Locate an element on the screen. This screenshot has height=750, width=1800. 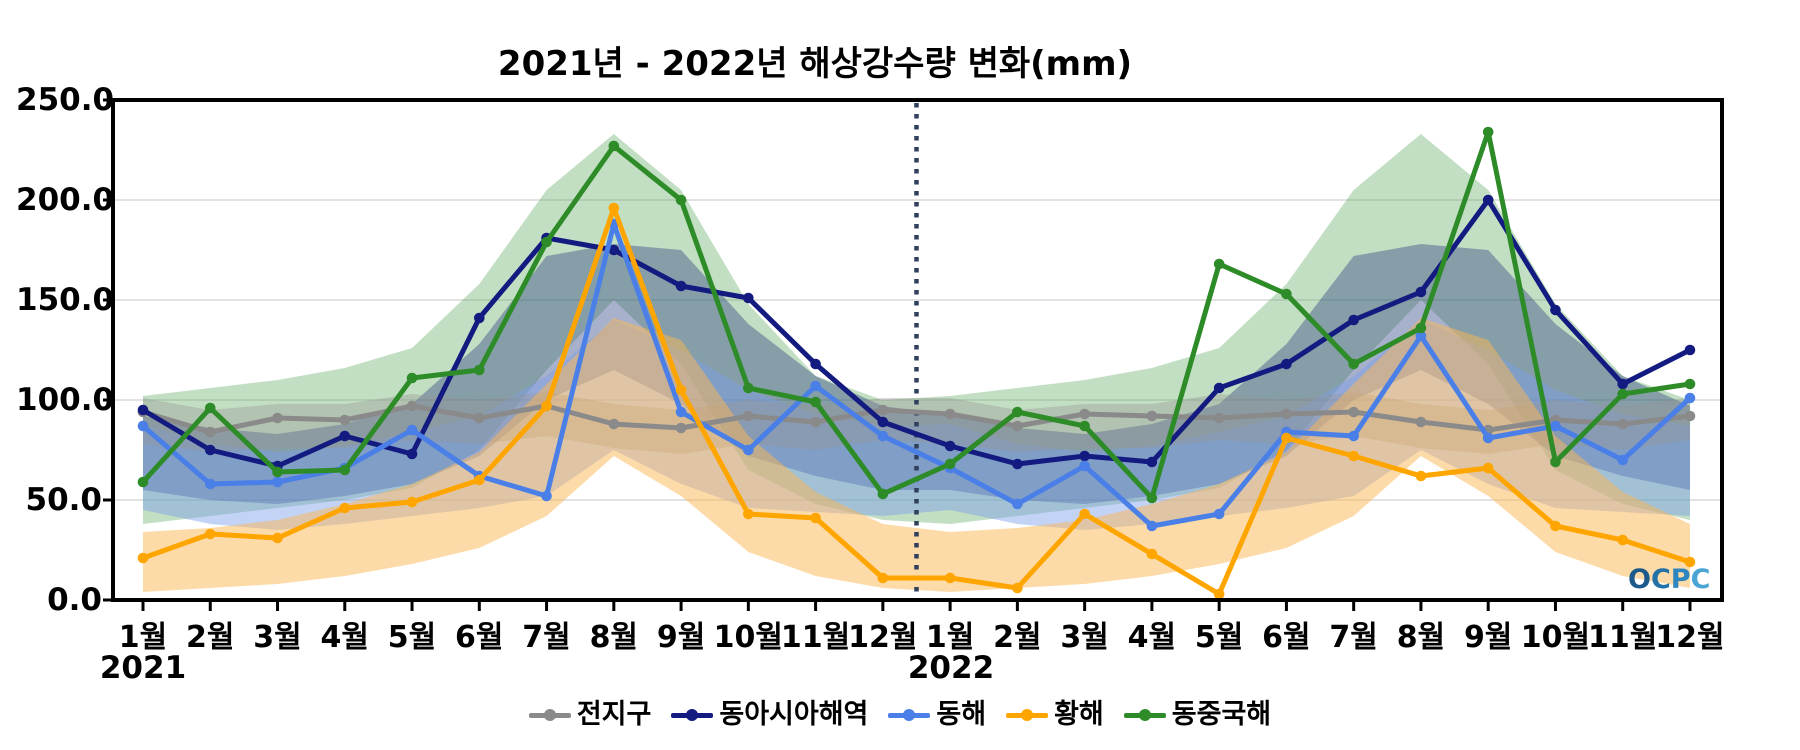
x-tick-label: 5월 is located at coordinates (412, 637).